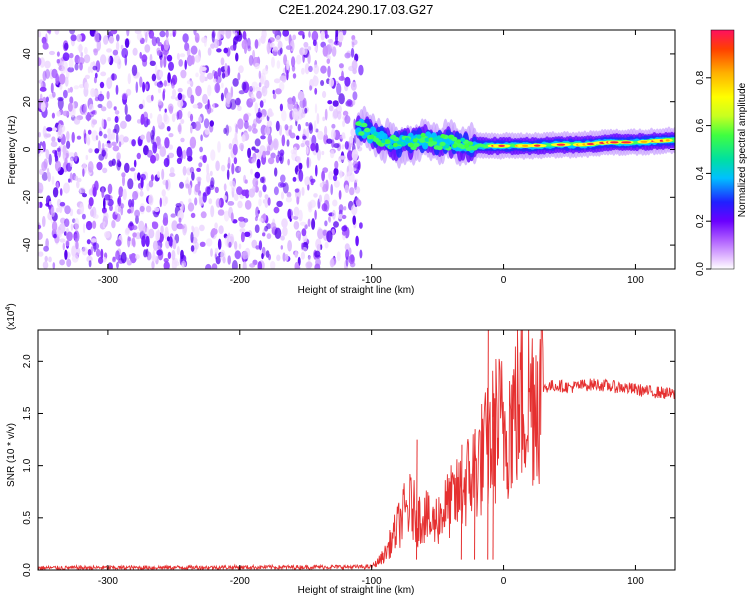 This screenshot has height=600, width=750. I want to click on spectrogram-x-axis-label: Height of straight line (km), so click(356, 290).